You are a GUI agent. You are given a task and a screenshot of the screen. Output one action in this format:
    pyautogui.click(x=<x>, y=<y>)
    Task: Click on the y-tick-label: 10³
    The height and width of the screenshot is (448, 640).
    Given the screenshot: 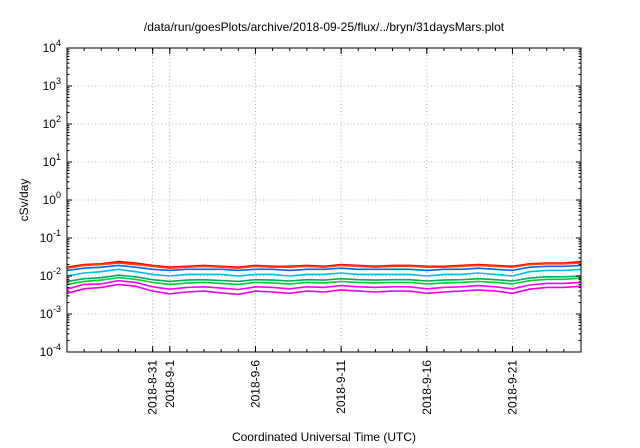 What is the action you would take?
    pyautogui.click(x=52, y=84)
    